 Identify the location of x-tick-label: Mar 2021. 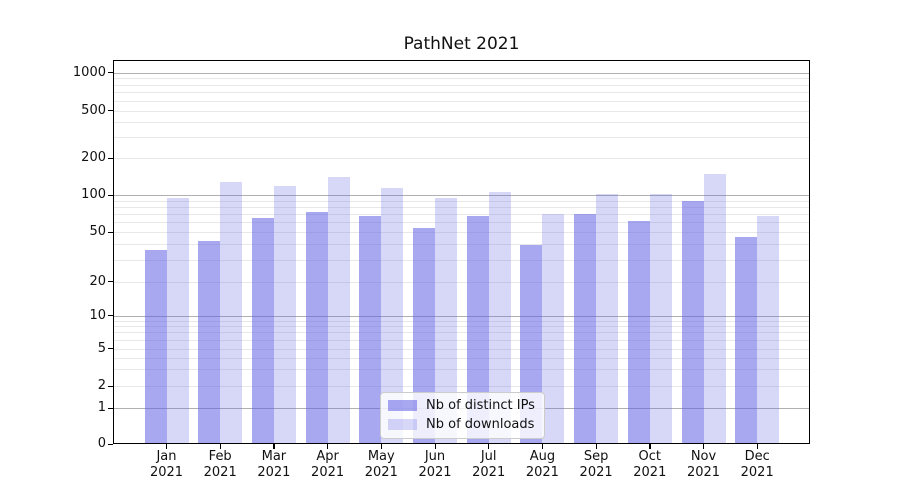
(274, 464).